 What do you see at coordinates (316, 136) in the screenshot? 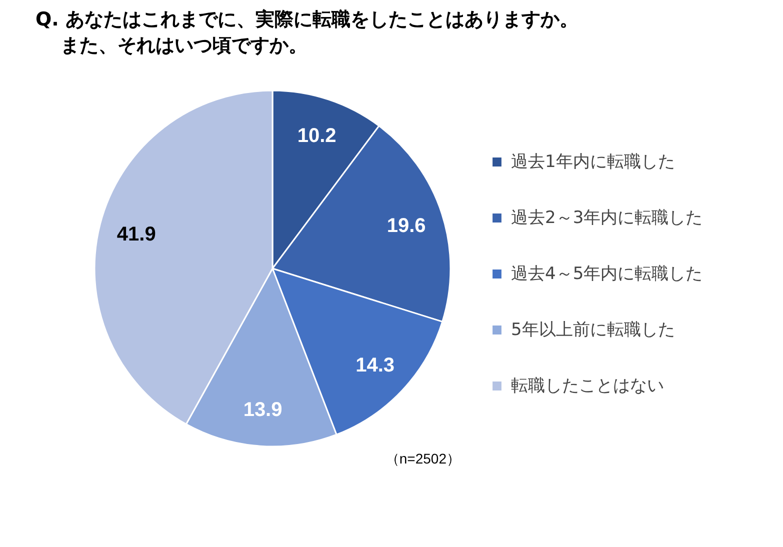
I see `data-label: 10.2` at bounding box center [316, 136].